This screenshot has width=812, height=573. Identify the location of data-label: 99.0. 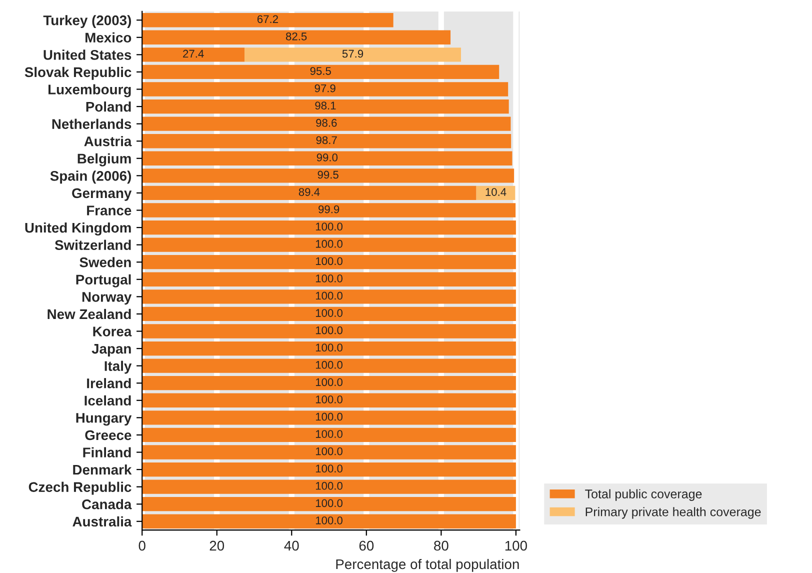
(327, 158).